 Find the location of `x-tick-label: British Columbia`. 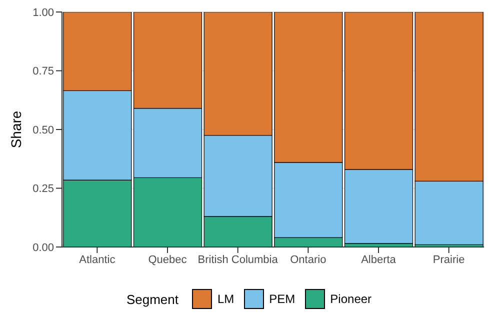

x-tick-label: British Columbia is located at coordinates (238, 260).